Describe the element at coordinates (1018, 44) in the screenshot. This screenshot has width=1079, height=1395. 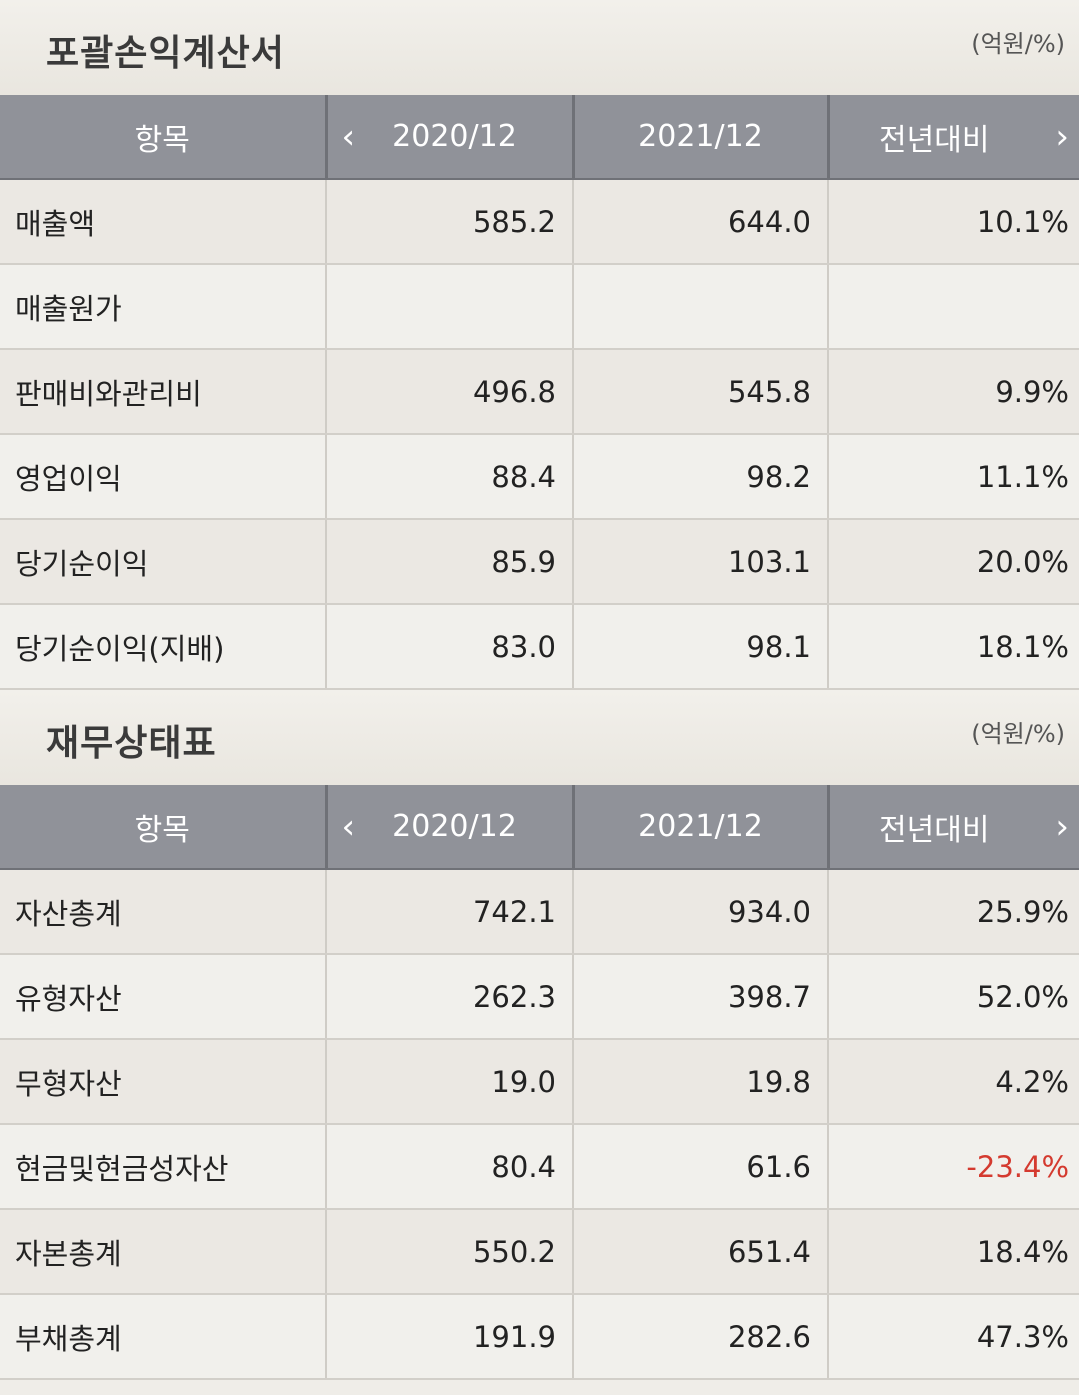
I see `income-unit-label: (억원/%)` at that location.